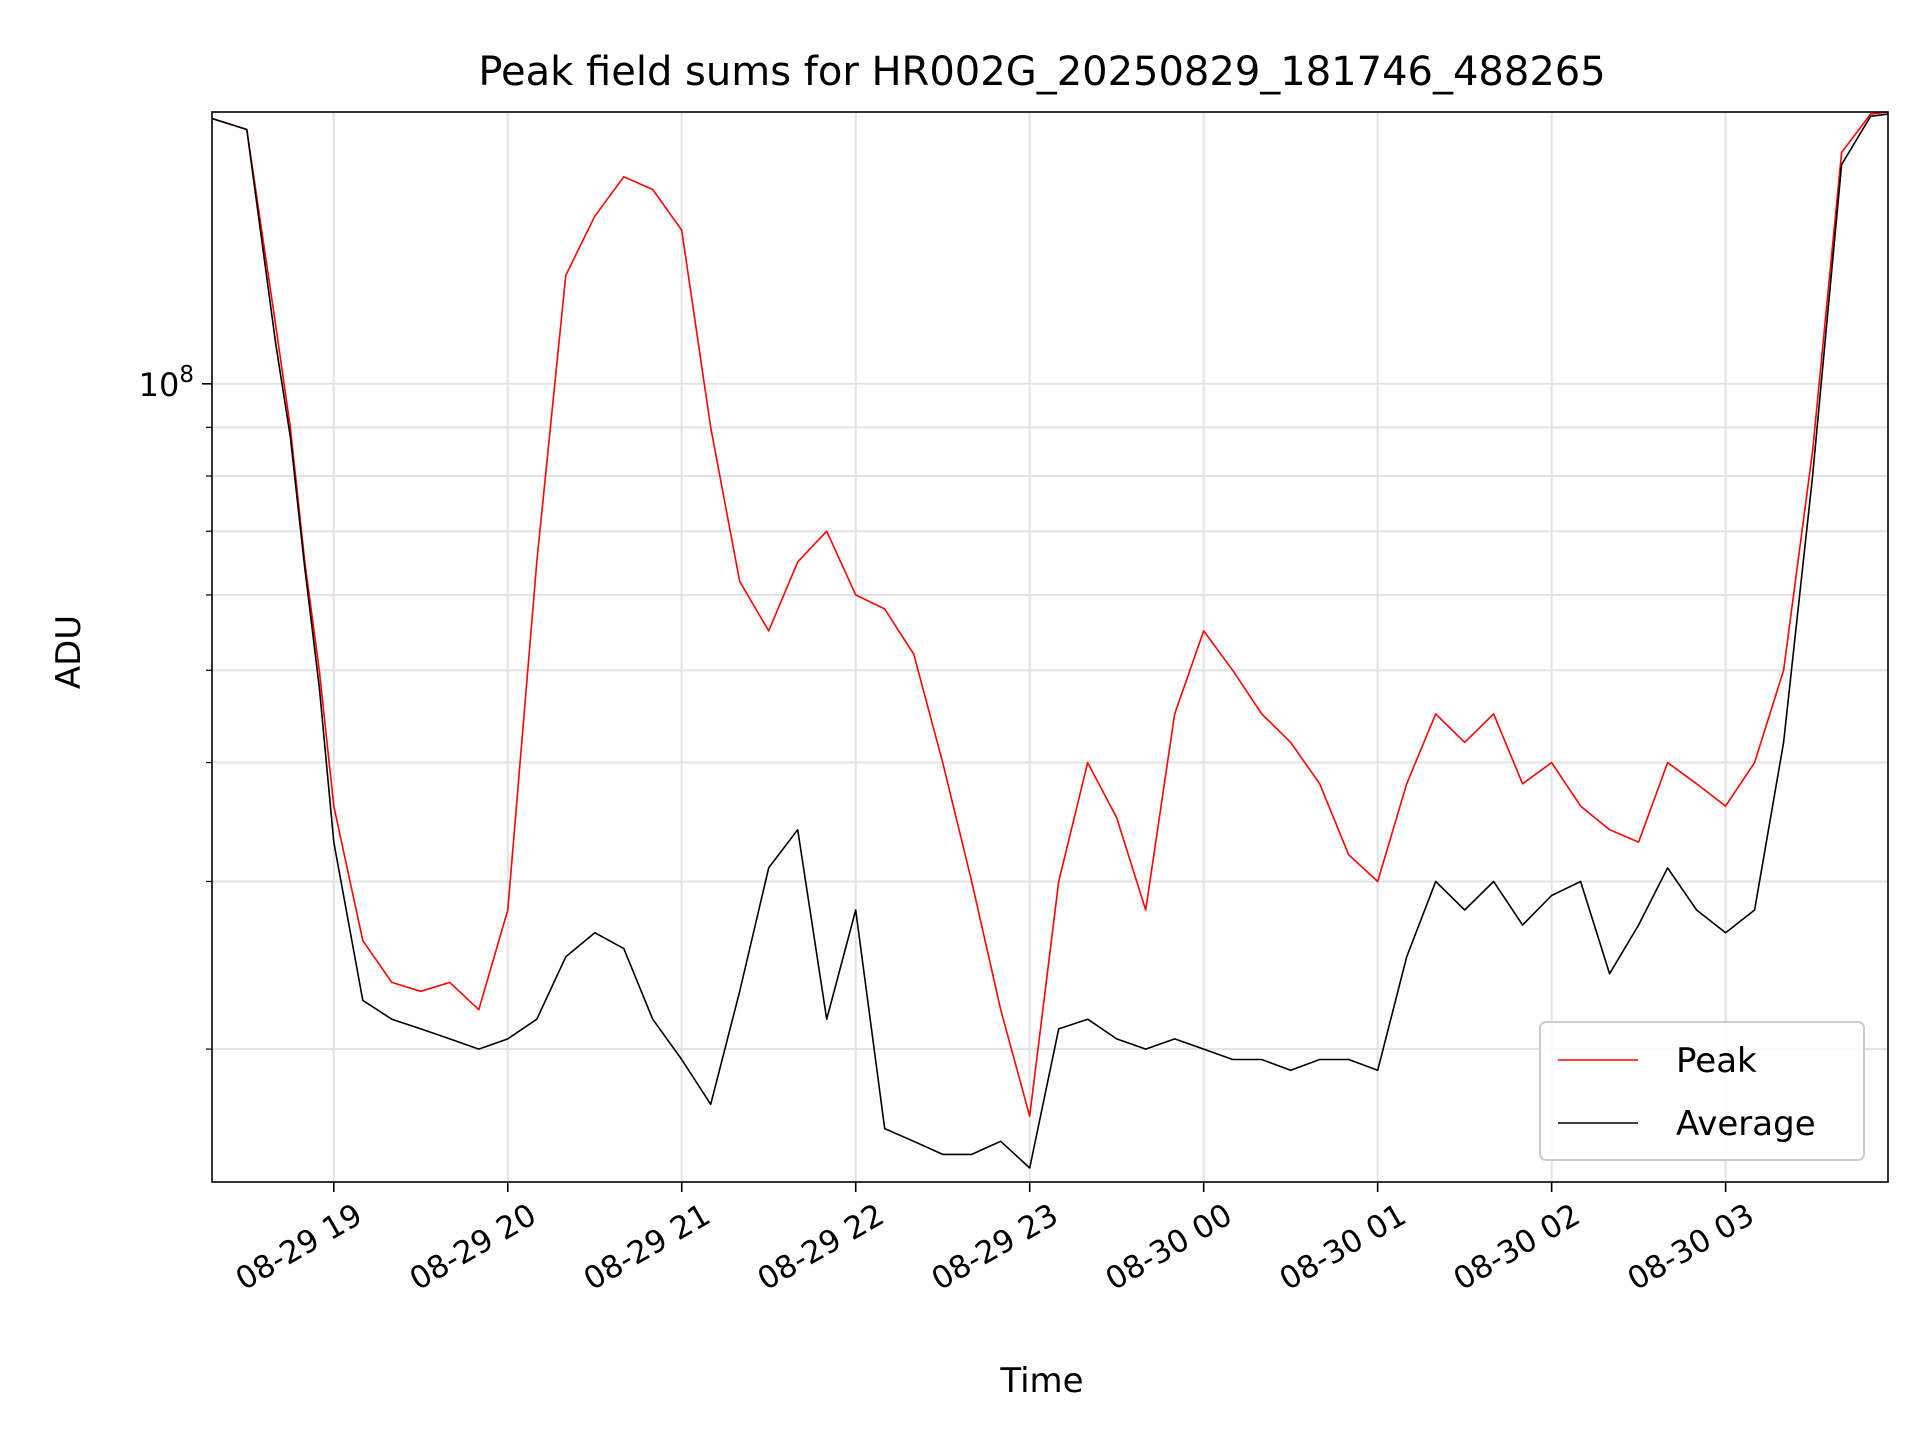 The image size is (1920, 1440). I want to click on y-axis-label: ADU, so click(69, 652).